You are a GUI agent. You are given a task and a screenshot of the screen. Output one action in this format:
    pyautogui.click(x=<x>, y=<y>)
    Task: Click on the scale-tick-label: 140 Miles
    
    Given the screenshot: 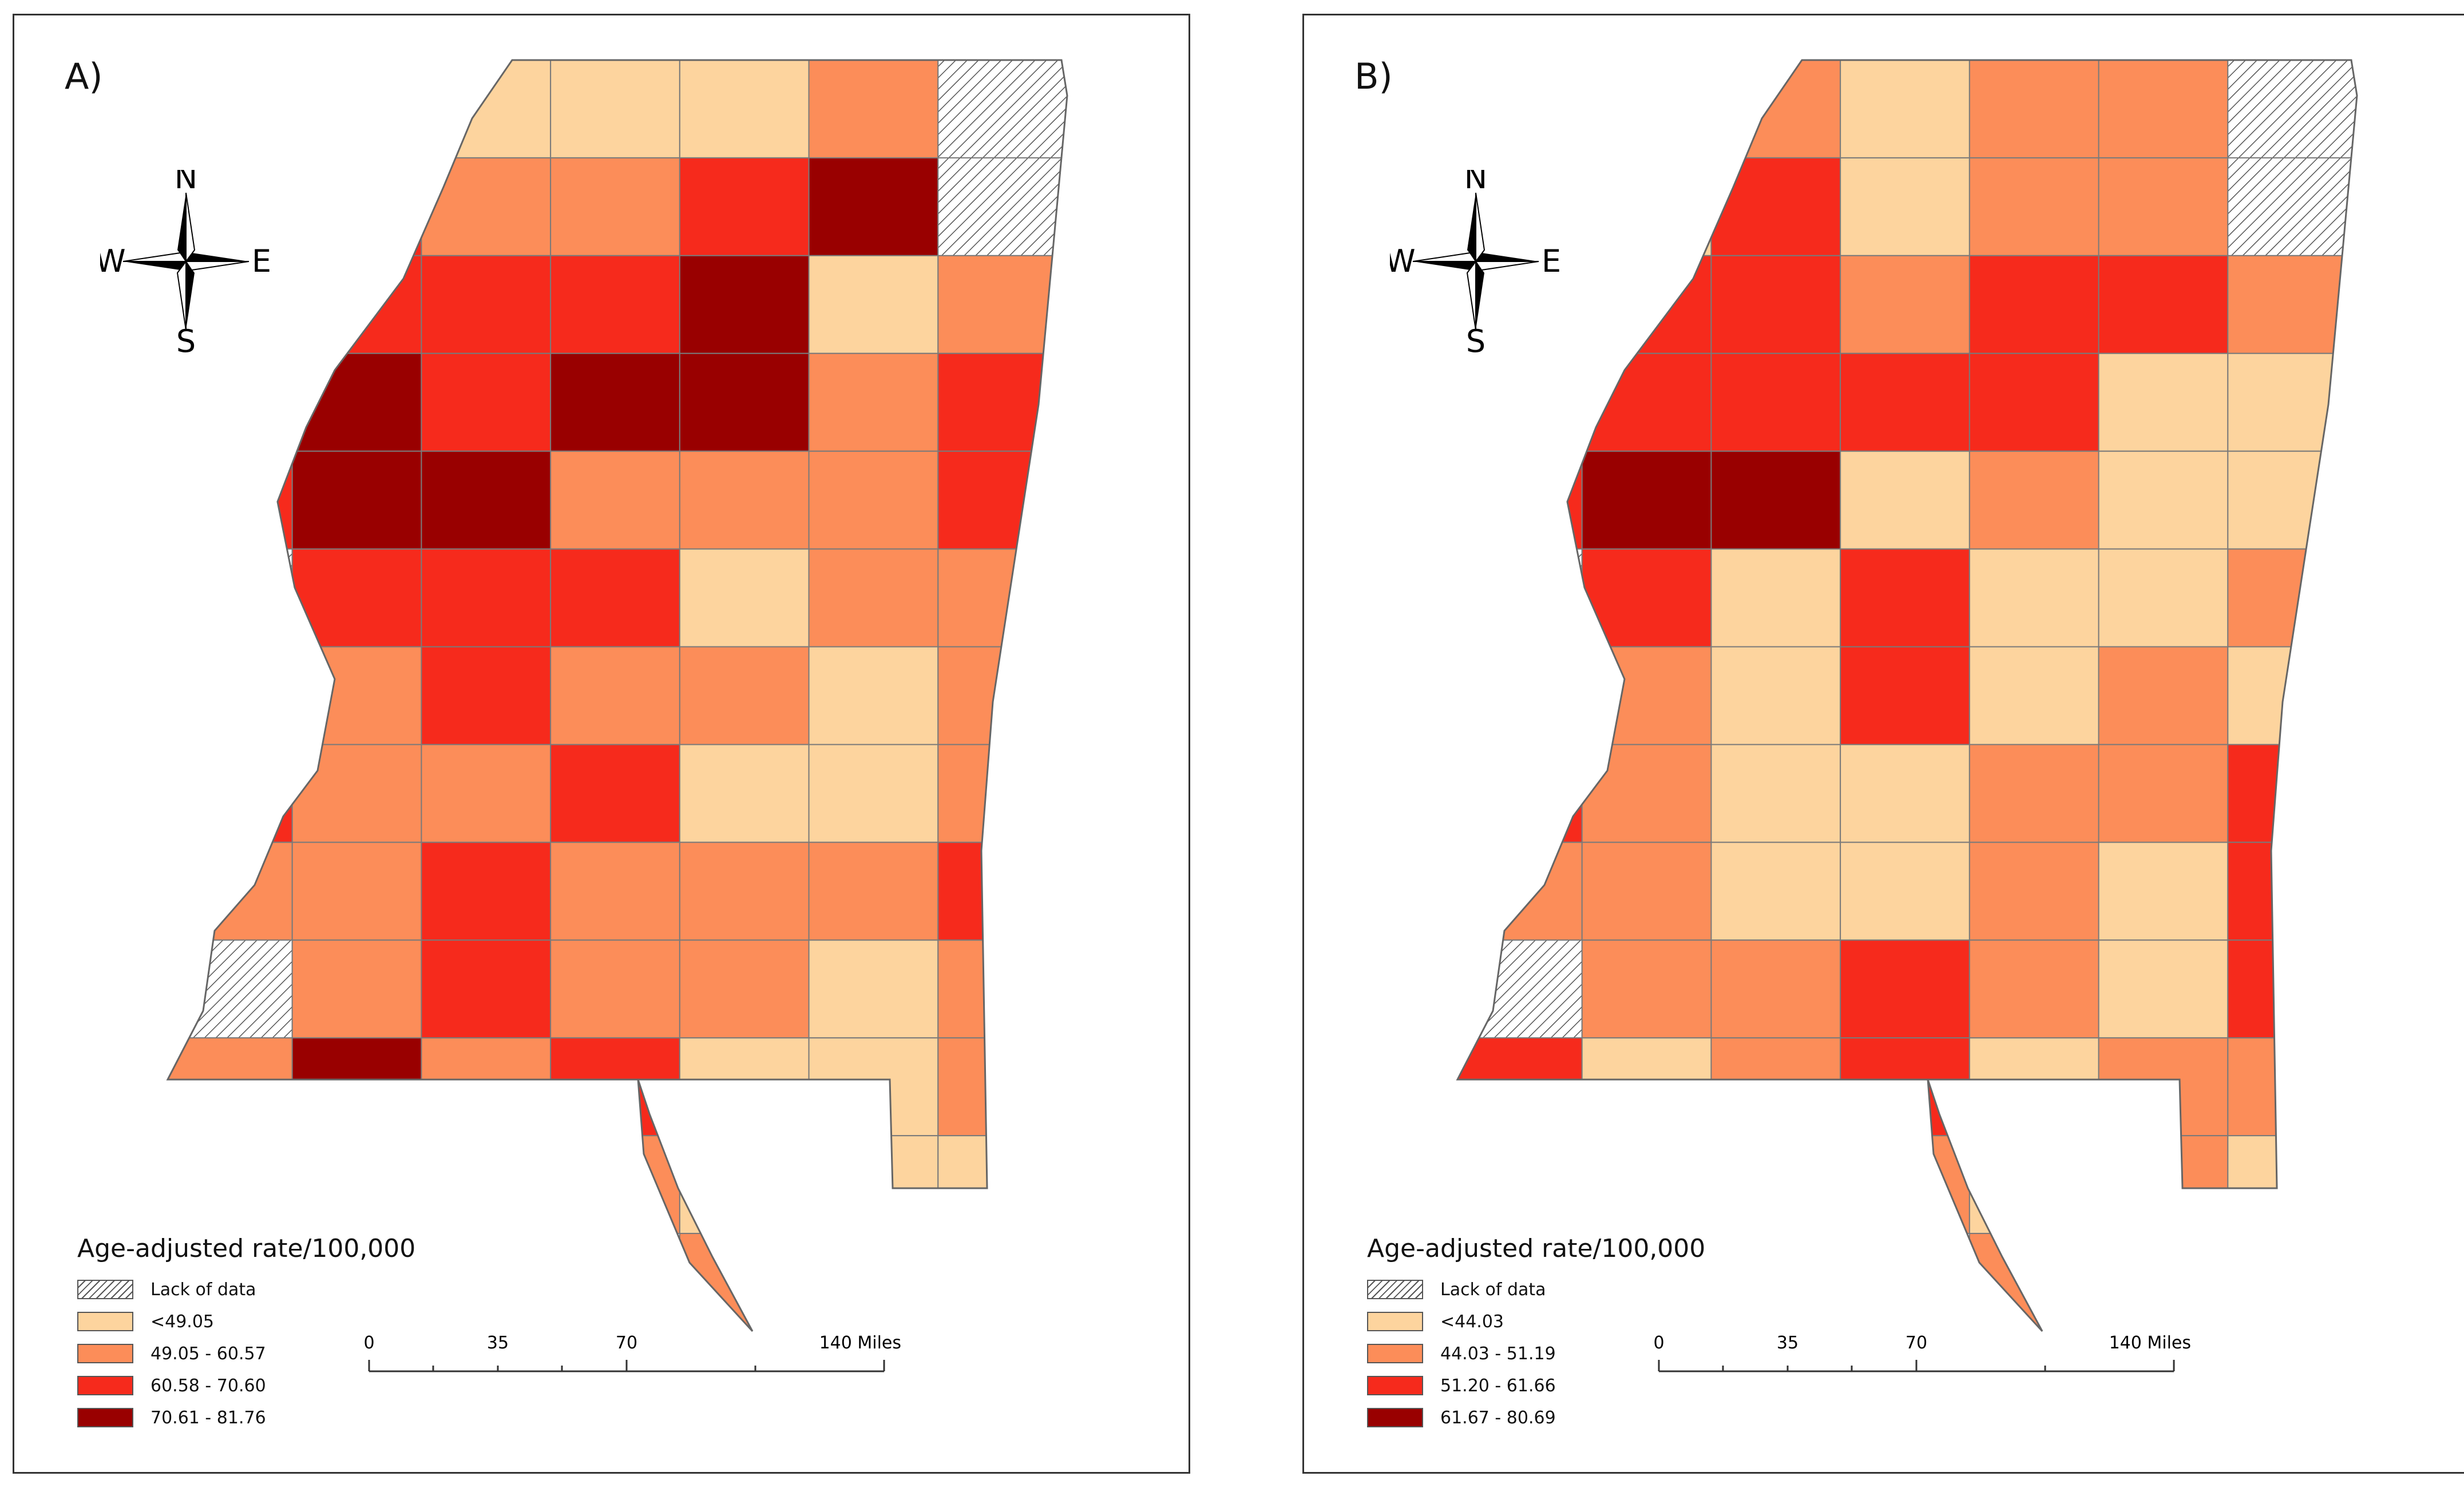 What is the action you would take?
    pyautogui.click(x=860, y=1343)
    